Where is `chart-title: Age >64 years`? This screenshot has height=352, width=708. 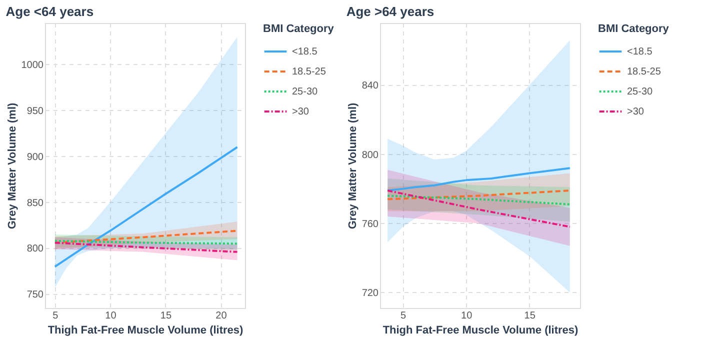 chart-title: Age >64 years is located at coordinates (390, 11).